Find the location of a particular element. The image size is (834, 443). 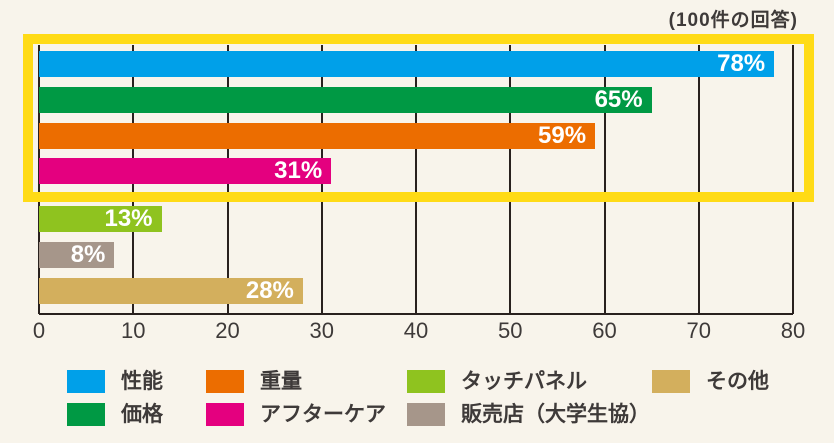

bar-販売店（大学生協）: 8% is located at coordinates (77, 254).